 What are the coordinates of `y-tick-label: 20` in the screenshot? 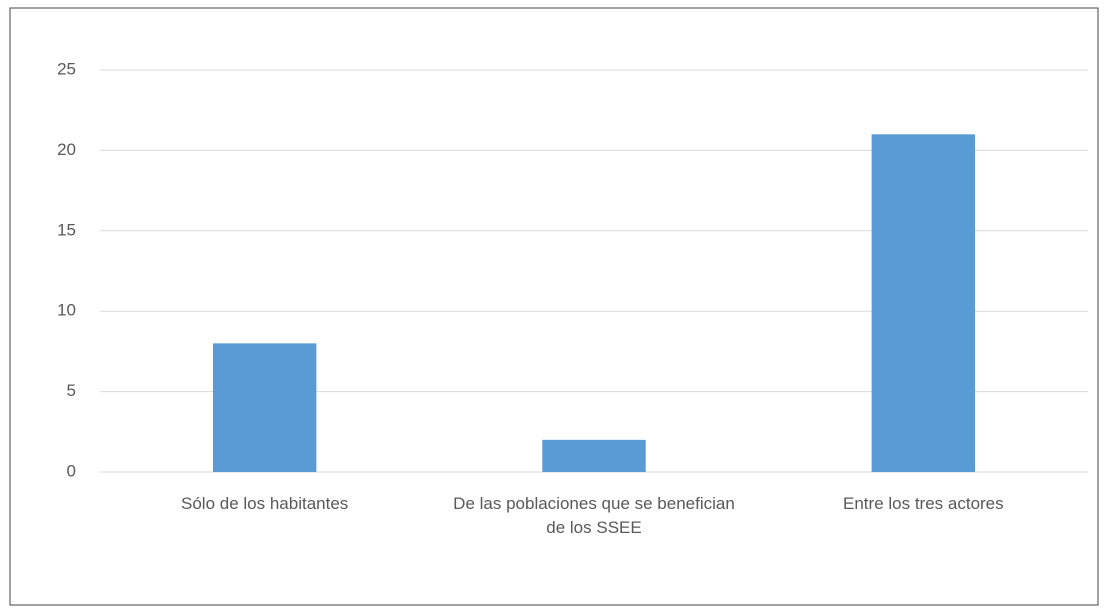 It's located at (66, 149).